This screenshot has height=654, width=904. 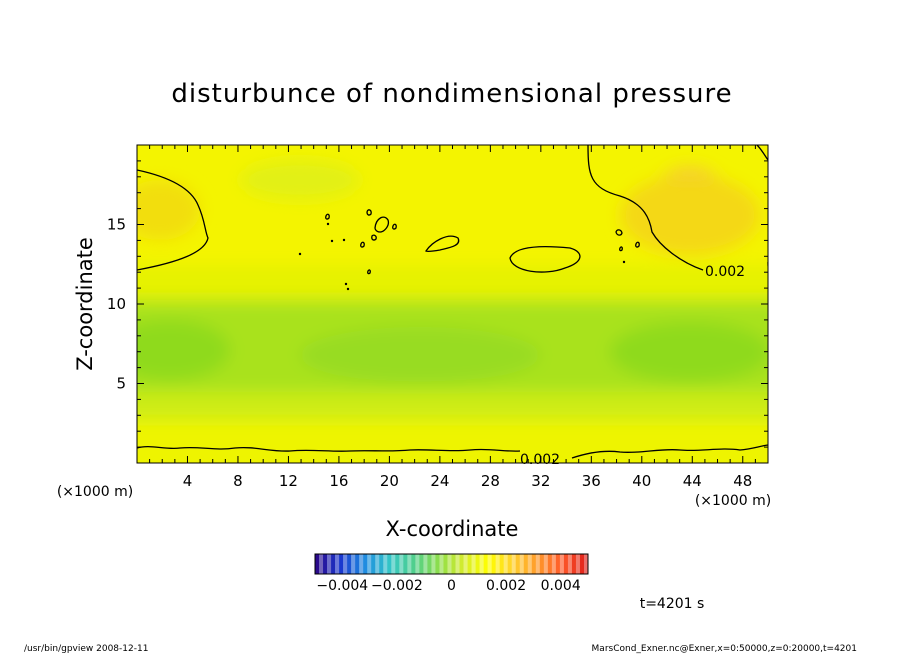 I want to click on band-bottom, so click(x=452, y=441).